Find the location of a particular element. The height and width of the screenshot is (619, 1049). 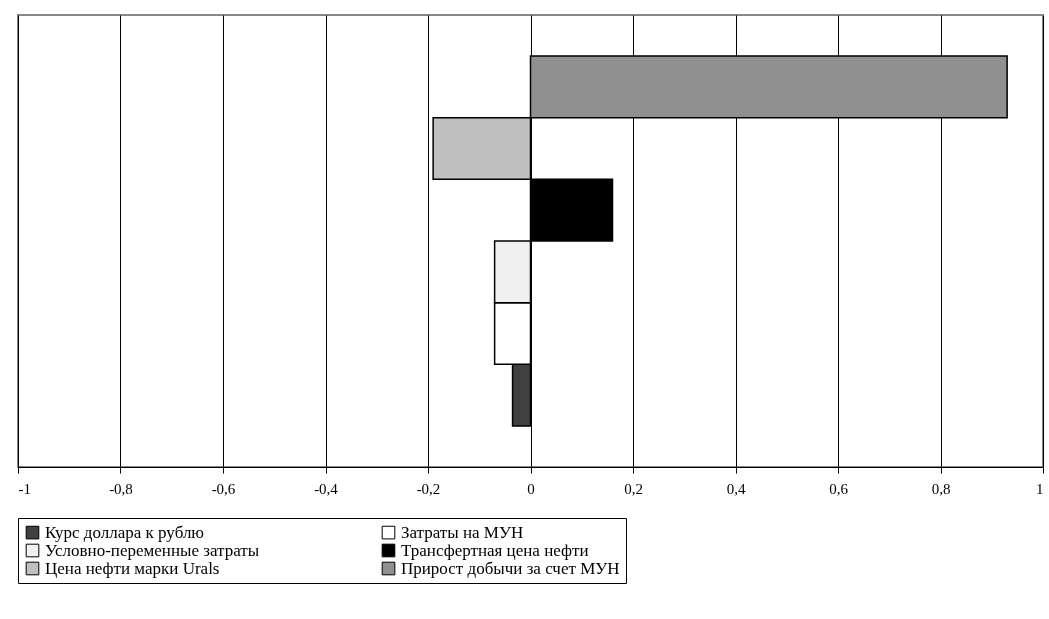

x-tick-label: 0,2 is located at coordinates (633, 488).